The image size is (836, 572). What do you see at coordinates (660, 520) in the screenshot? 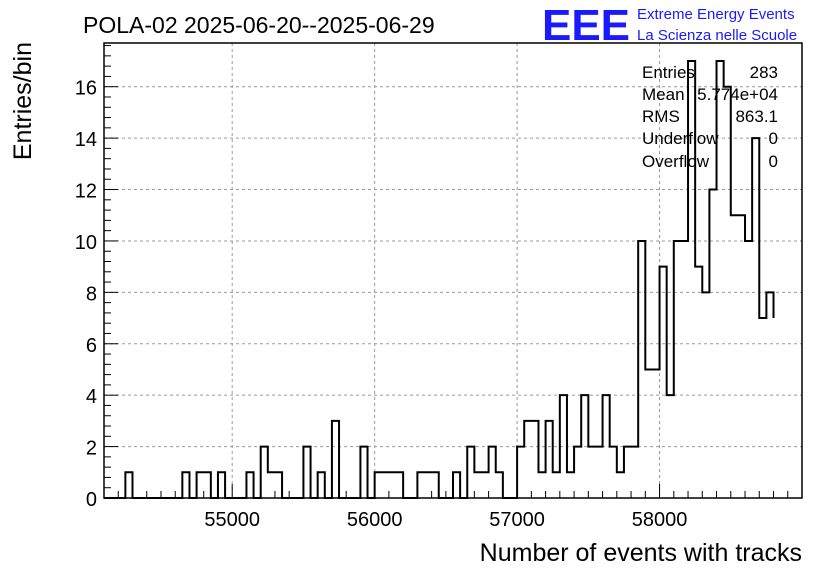
I see `x-tick-label: 58000` at bounding box center [660, 520].